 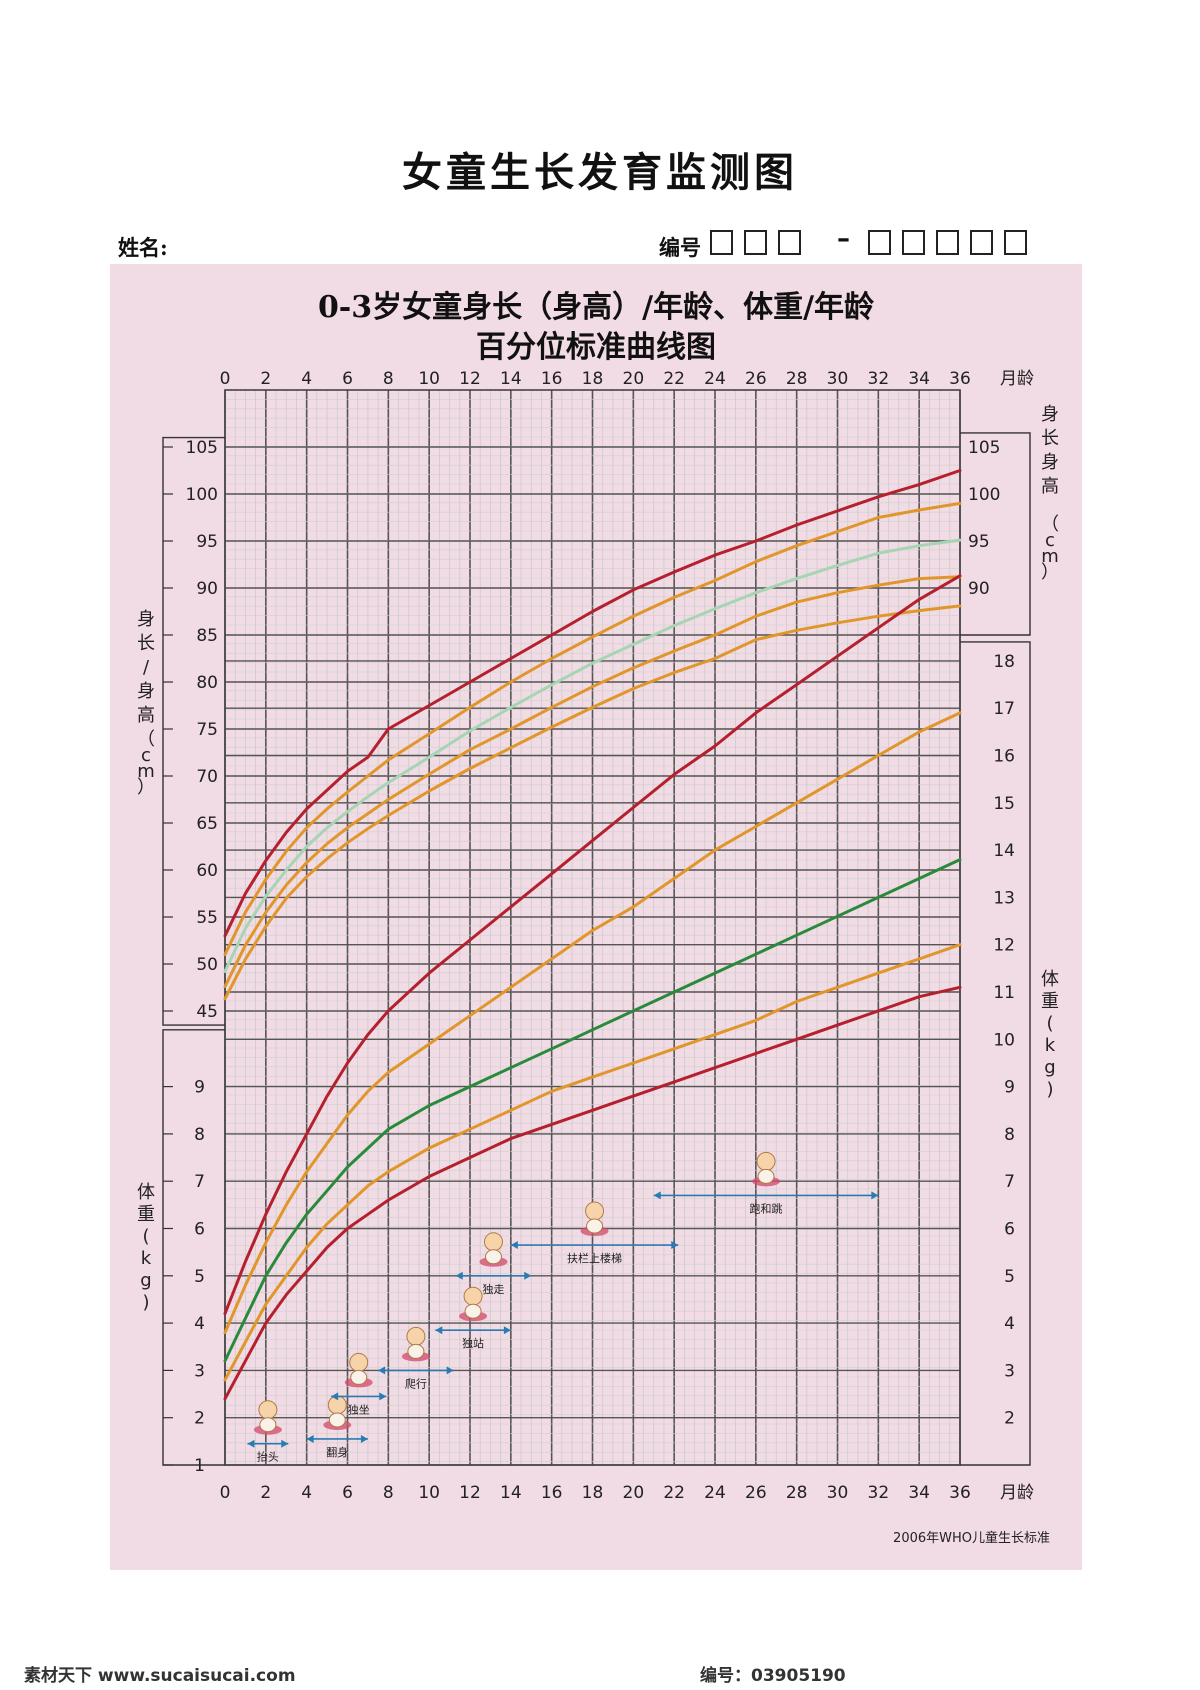 What do you see at coordinates (680, 247) in the screenshot?
I see `id-label: 编号` at bounding box center [680, 247].